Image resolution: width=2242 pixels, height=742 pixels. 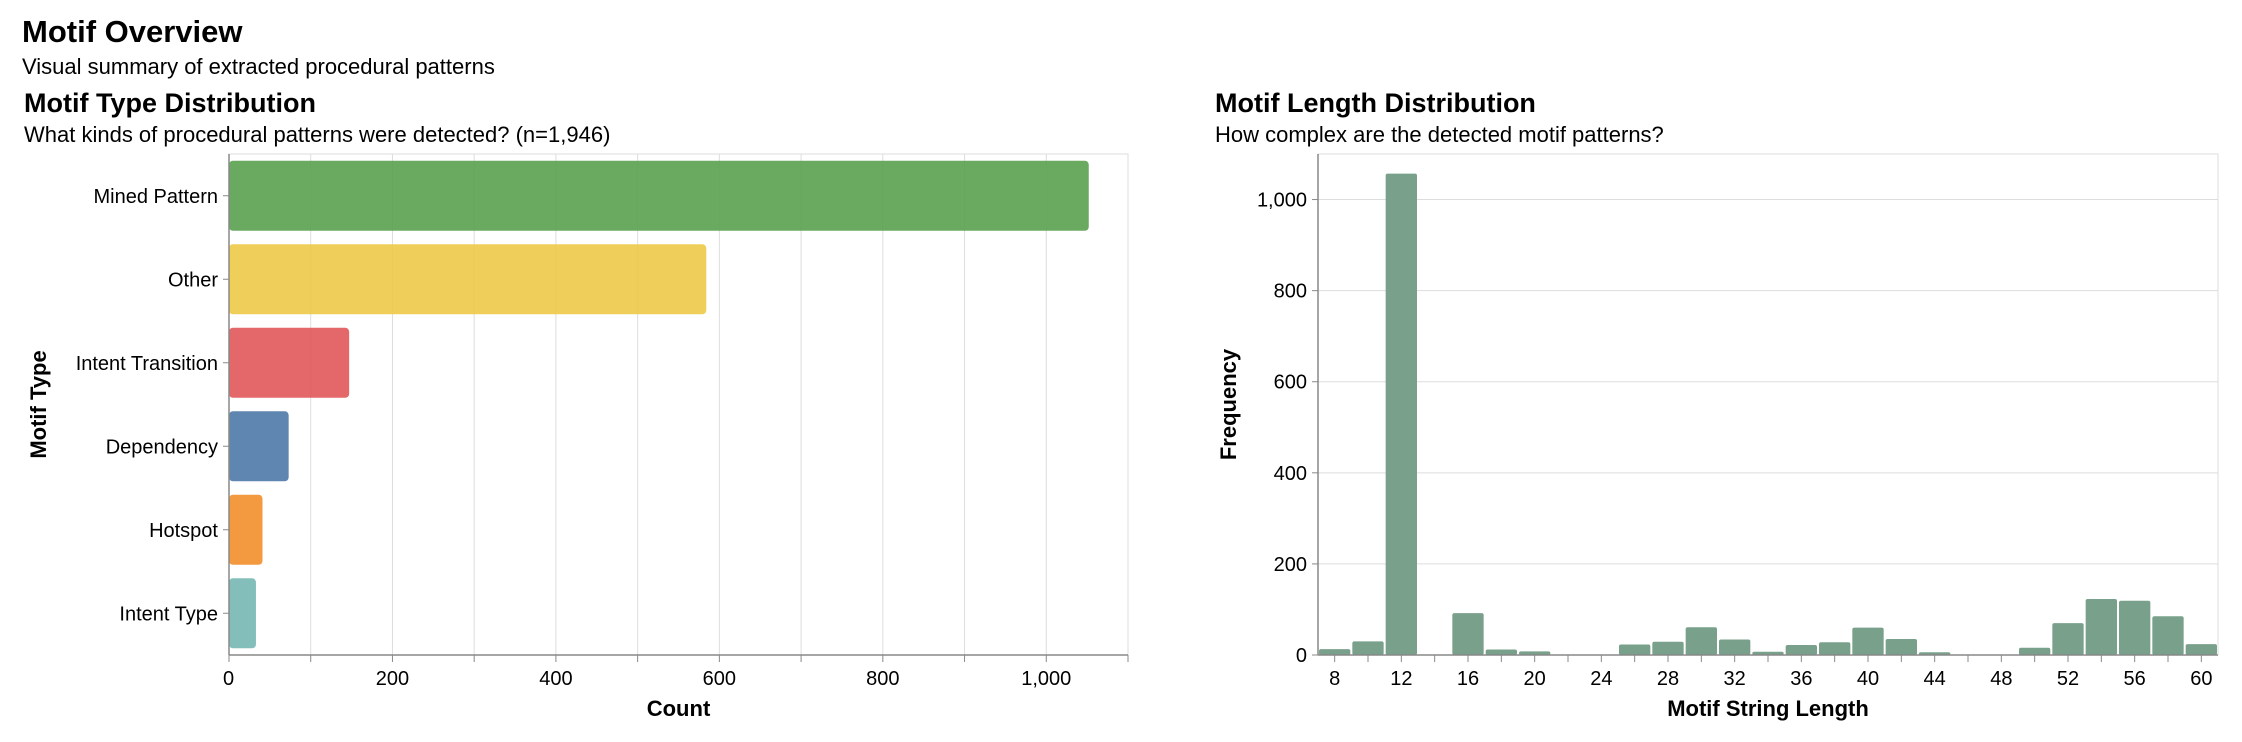 What do you see at coordinates (882, 679) in the screenshot?
I see `type-x-tick-label: 800` at bounding box center [882, 679].